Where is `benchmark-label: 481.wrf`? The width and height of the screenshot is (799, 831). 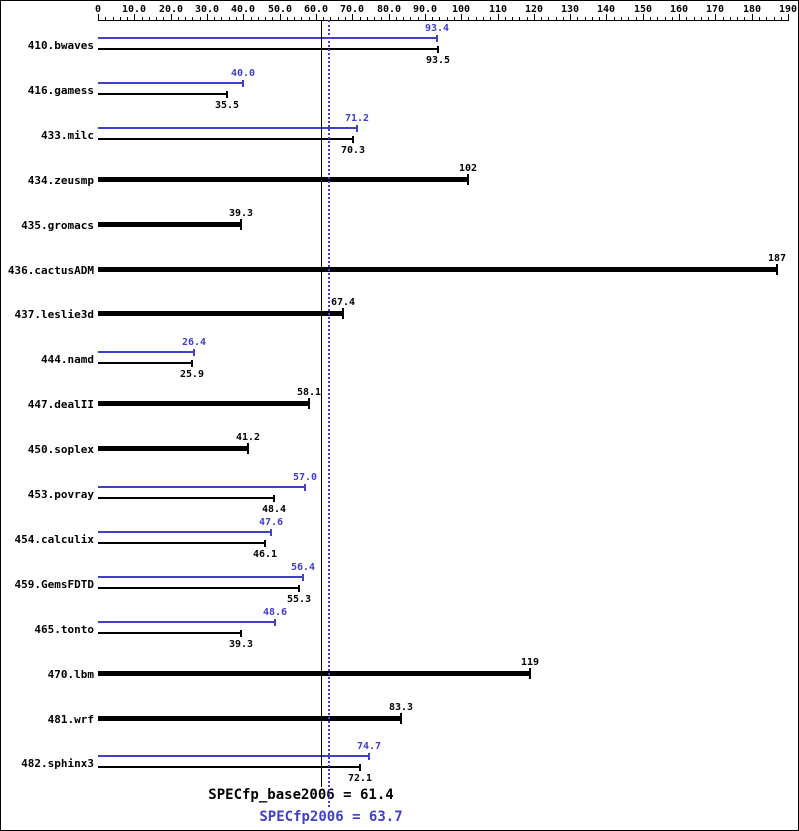 benchmark-label: 481.wrf is located at coordinates (70, 719).